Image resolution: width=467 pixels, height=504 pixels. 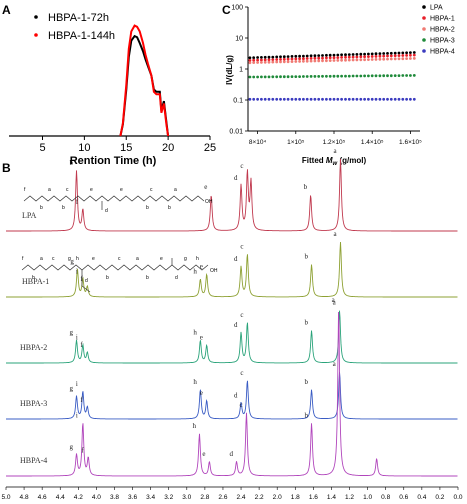 I want to click on panel-b-xtick-label-14: 2.2, so click(x=259, y=497).